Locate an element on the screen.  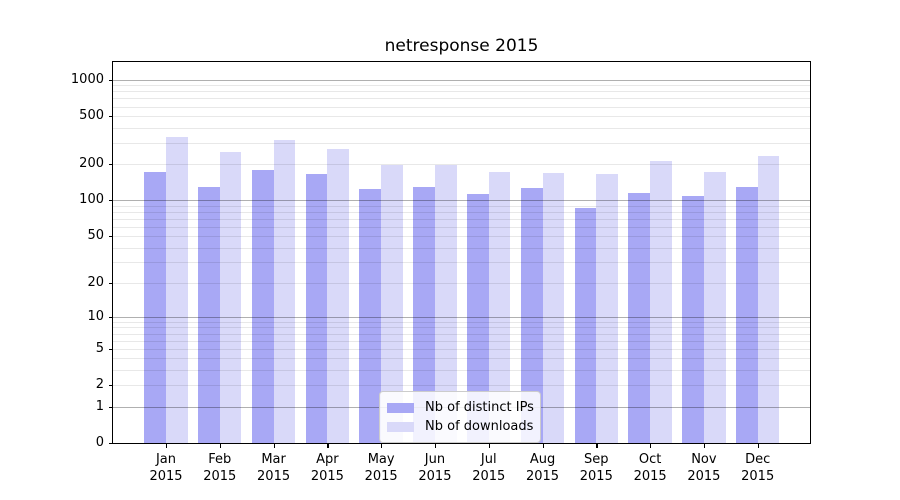
bar-apr-distinct-ips is located at coordinates (316, 308).